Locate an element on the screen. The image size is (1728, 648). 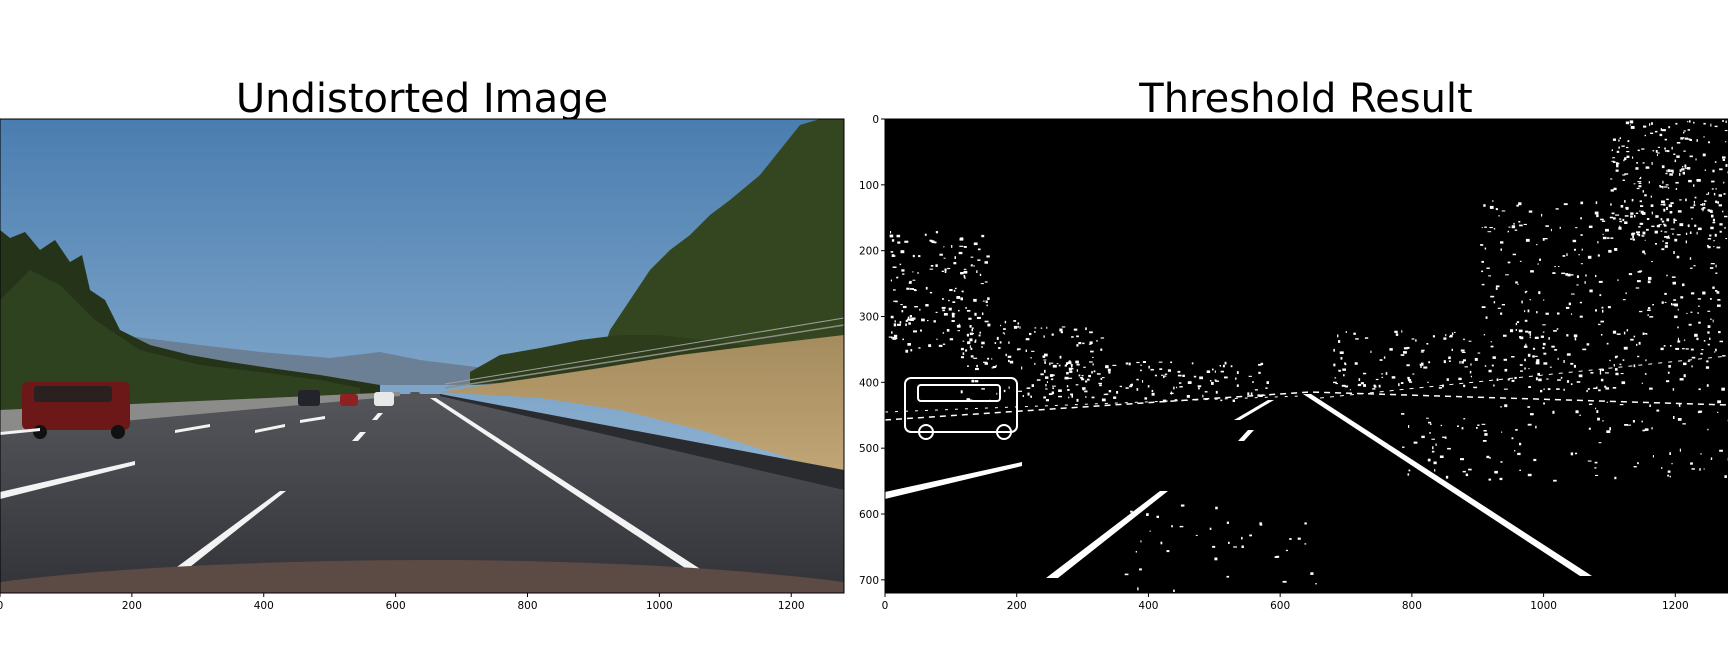
y-tick: 400 is located at coordinates (872, 383).